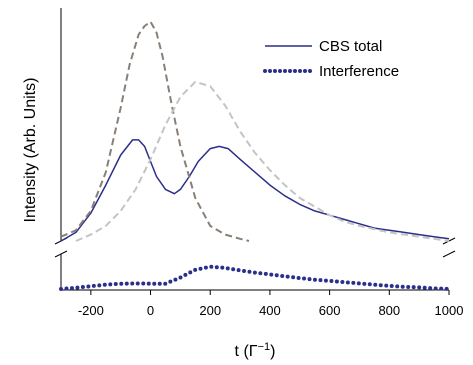 The width and height of the screenshot is (473, 365). What do you see at coordinates (30, 150) in the screenshot?
I see `y-axis-label: Intensity (Arb. Units)` at bounding box center [30, 150].